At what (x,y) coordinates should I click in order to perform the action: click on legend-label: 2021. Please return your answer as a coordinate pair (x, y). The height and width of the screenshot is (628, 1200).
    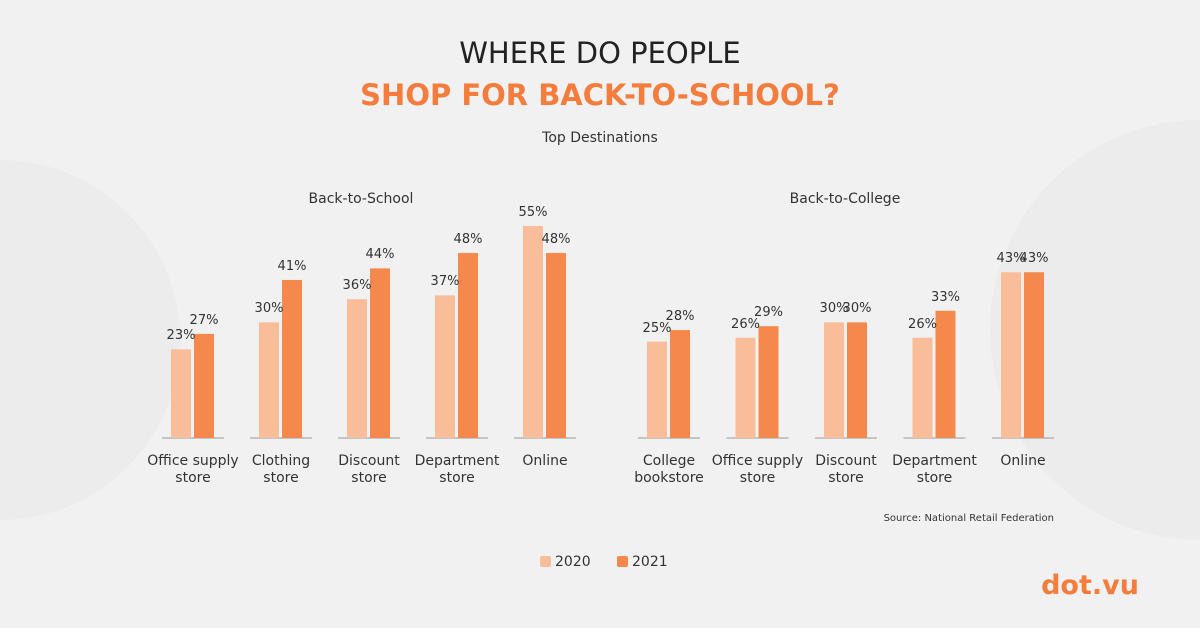
    Looking at the image, I should click on (650, 562).